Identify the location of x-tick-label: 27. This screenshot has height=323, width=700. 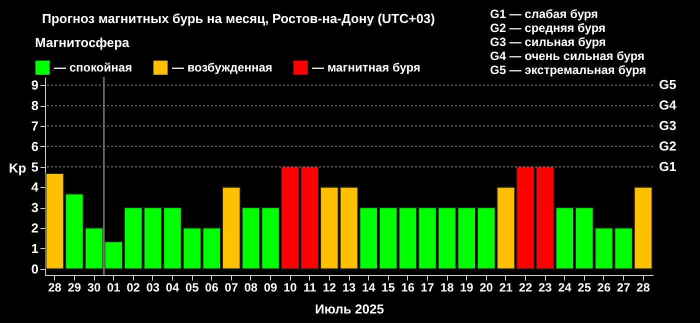
(623, 287).